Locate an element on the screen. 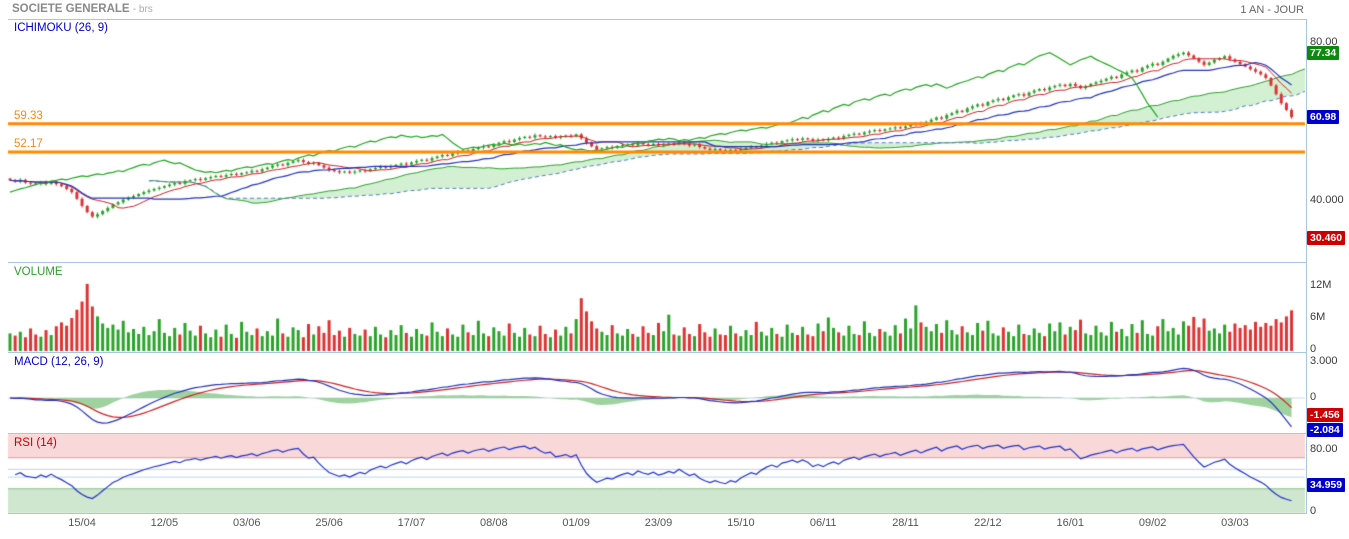  volume-axis-6m: 6M is located at coordinates (1318, 317).